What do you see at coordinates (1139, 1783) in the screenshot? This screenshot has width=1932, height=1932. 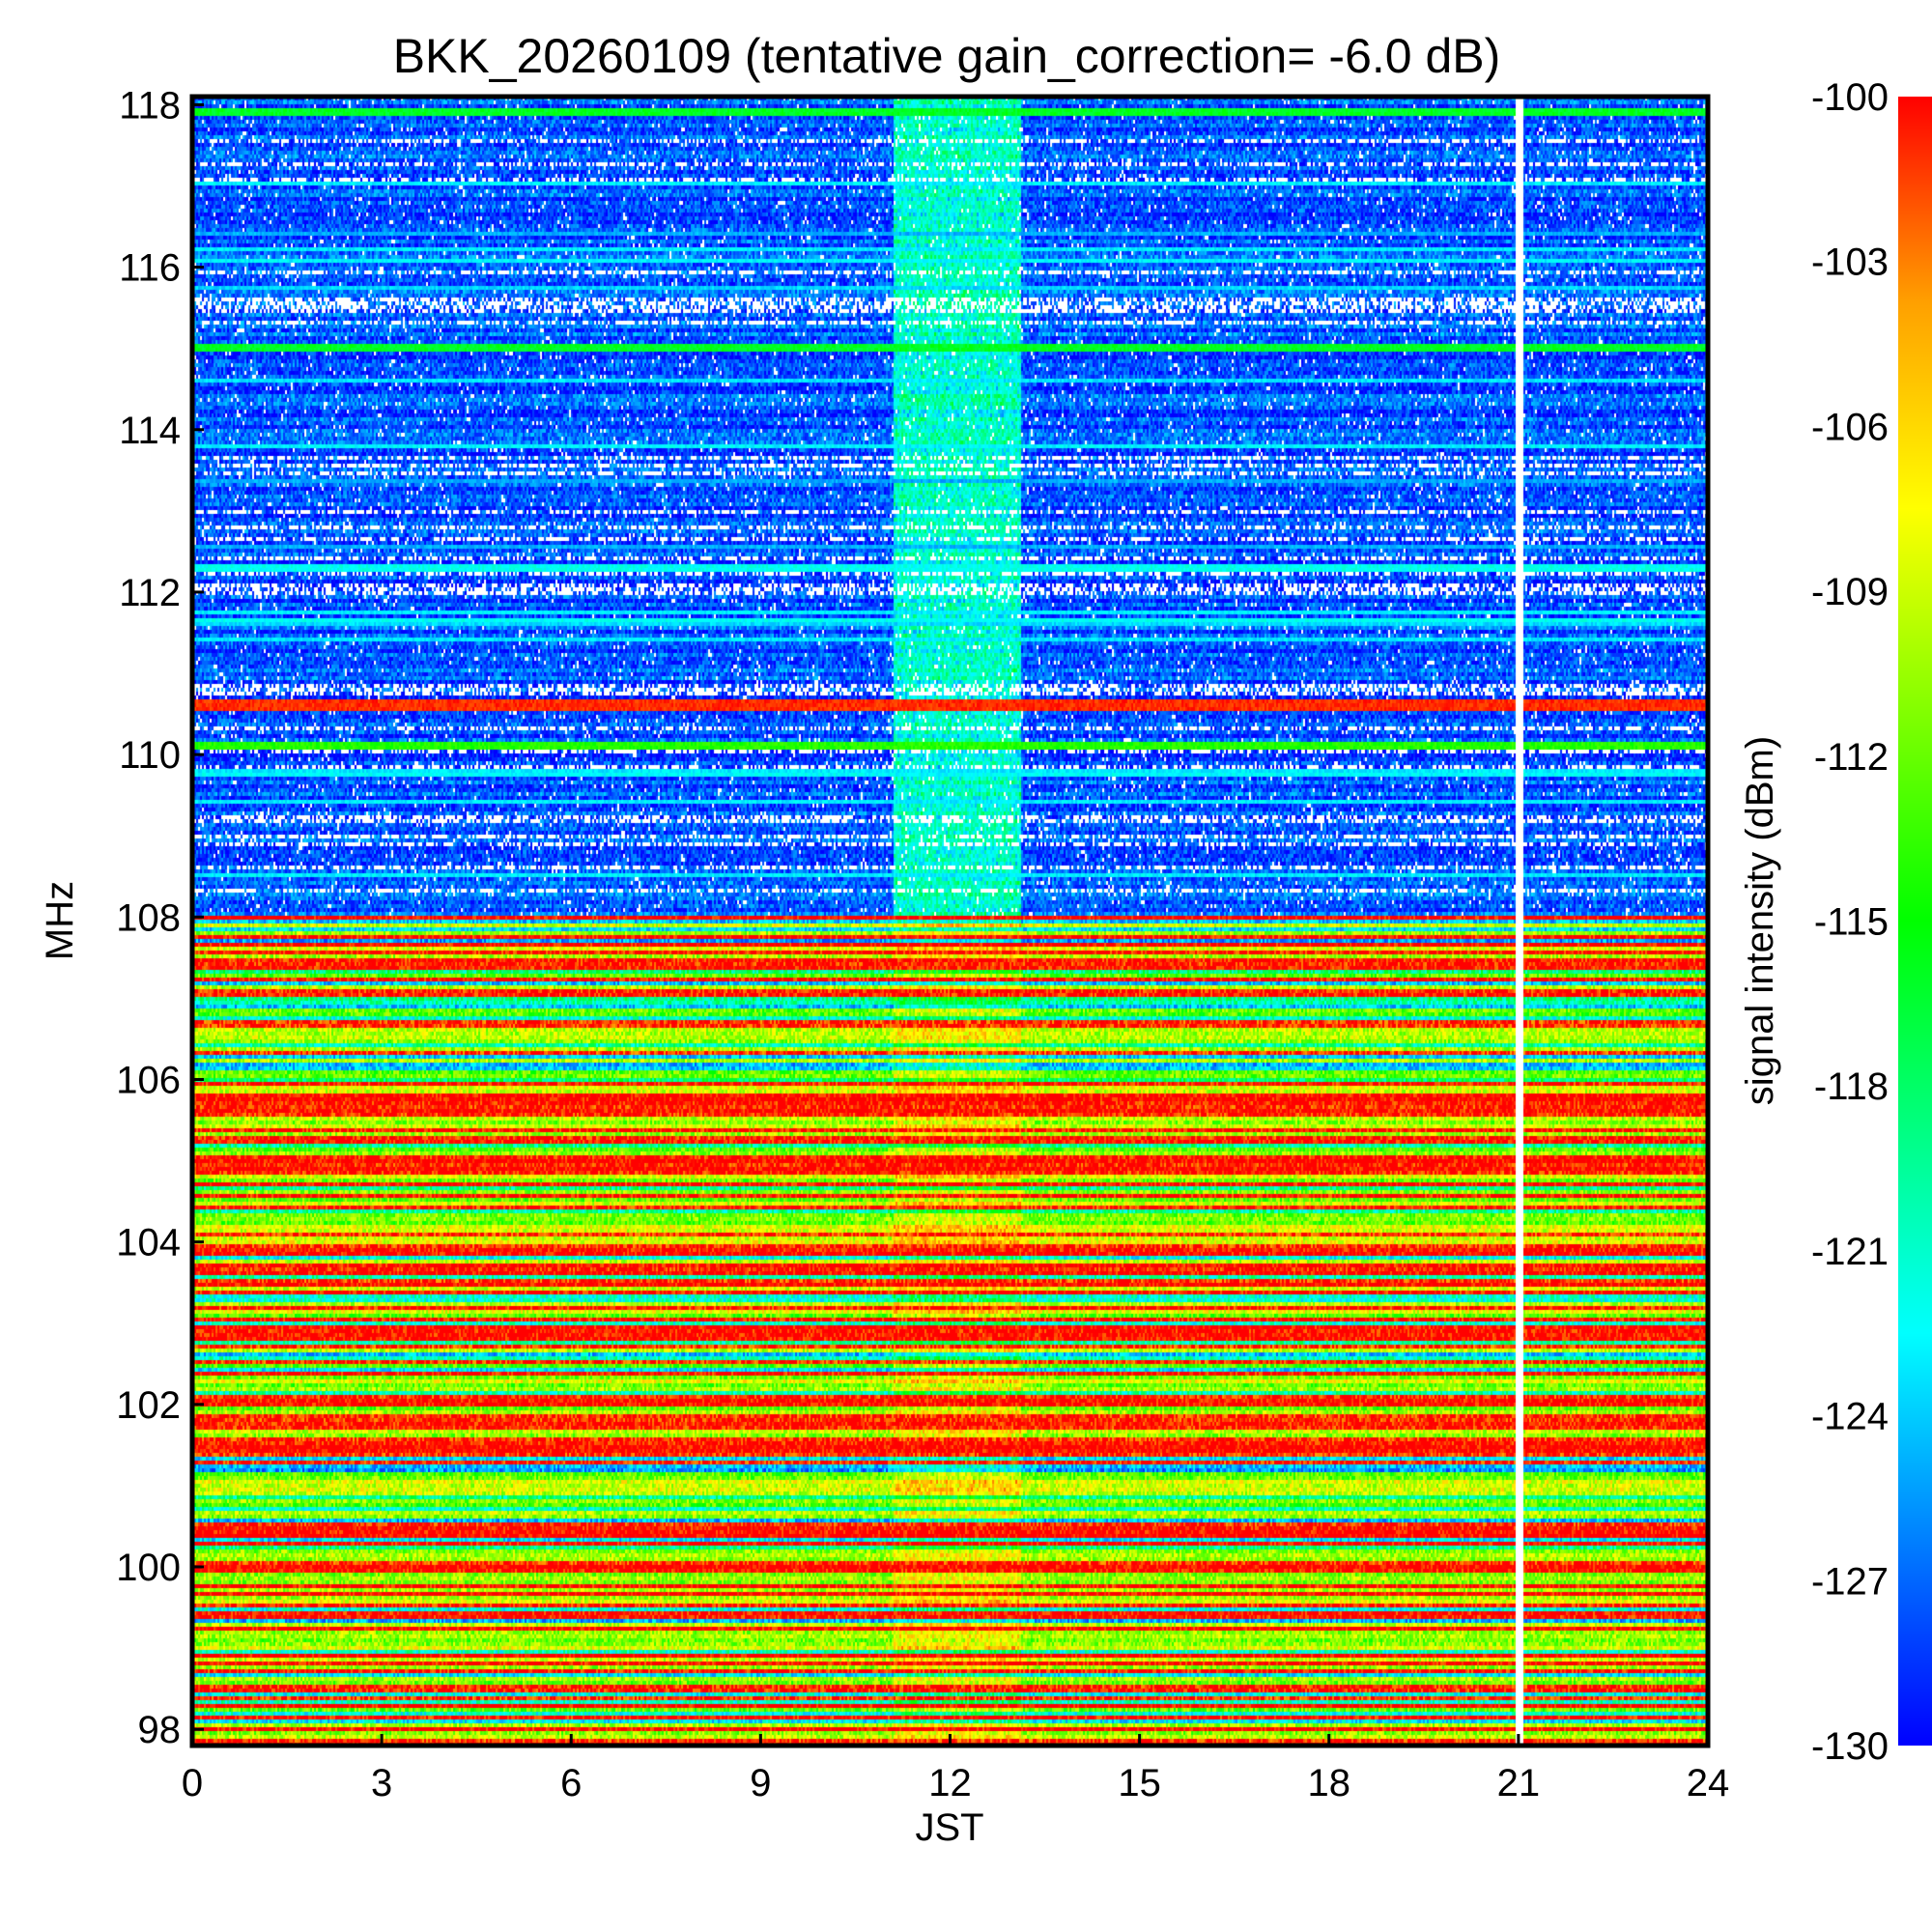 I see `x-tick-label: 15` at bounding box center [1139, 1783].